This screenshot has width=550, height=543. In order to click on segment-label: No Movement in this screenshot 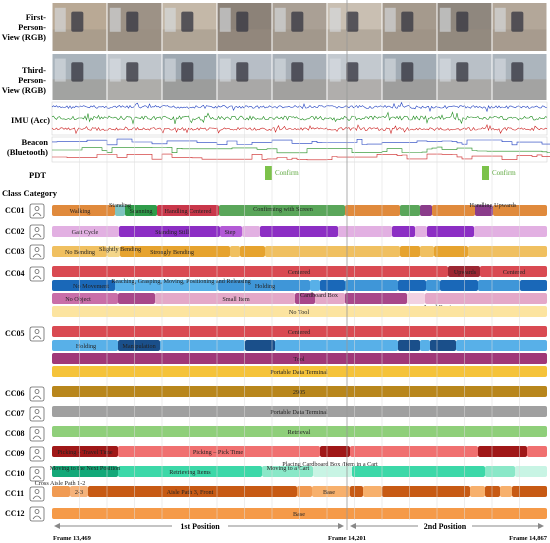, I will do `click(91, 286)`.